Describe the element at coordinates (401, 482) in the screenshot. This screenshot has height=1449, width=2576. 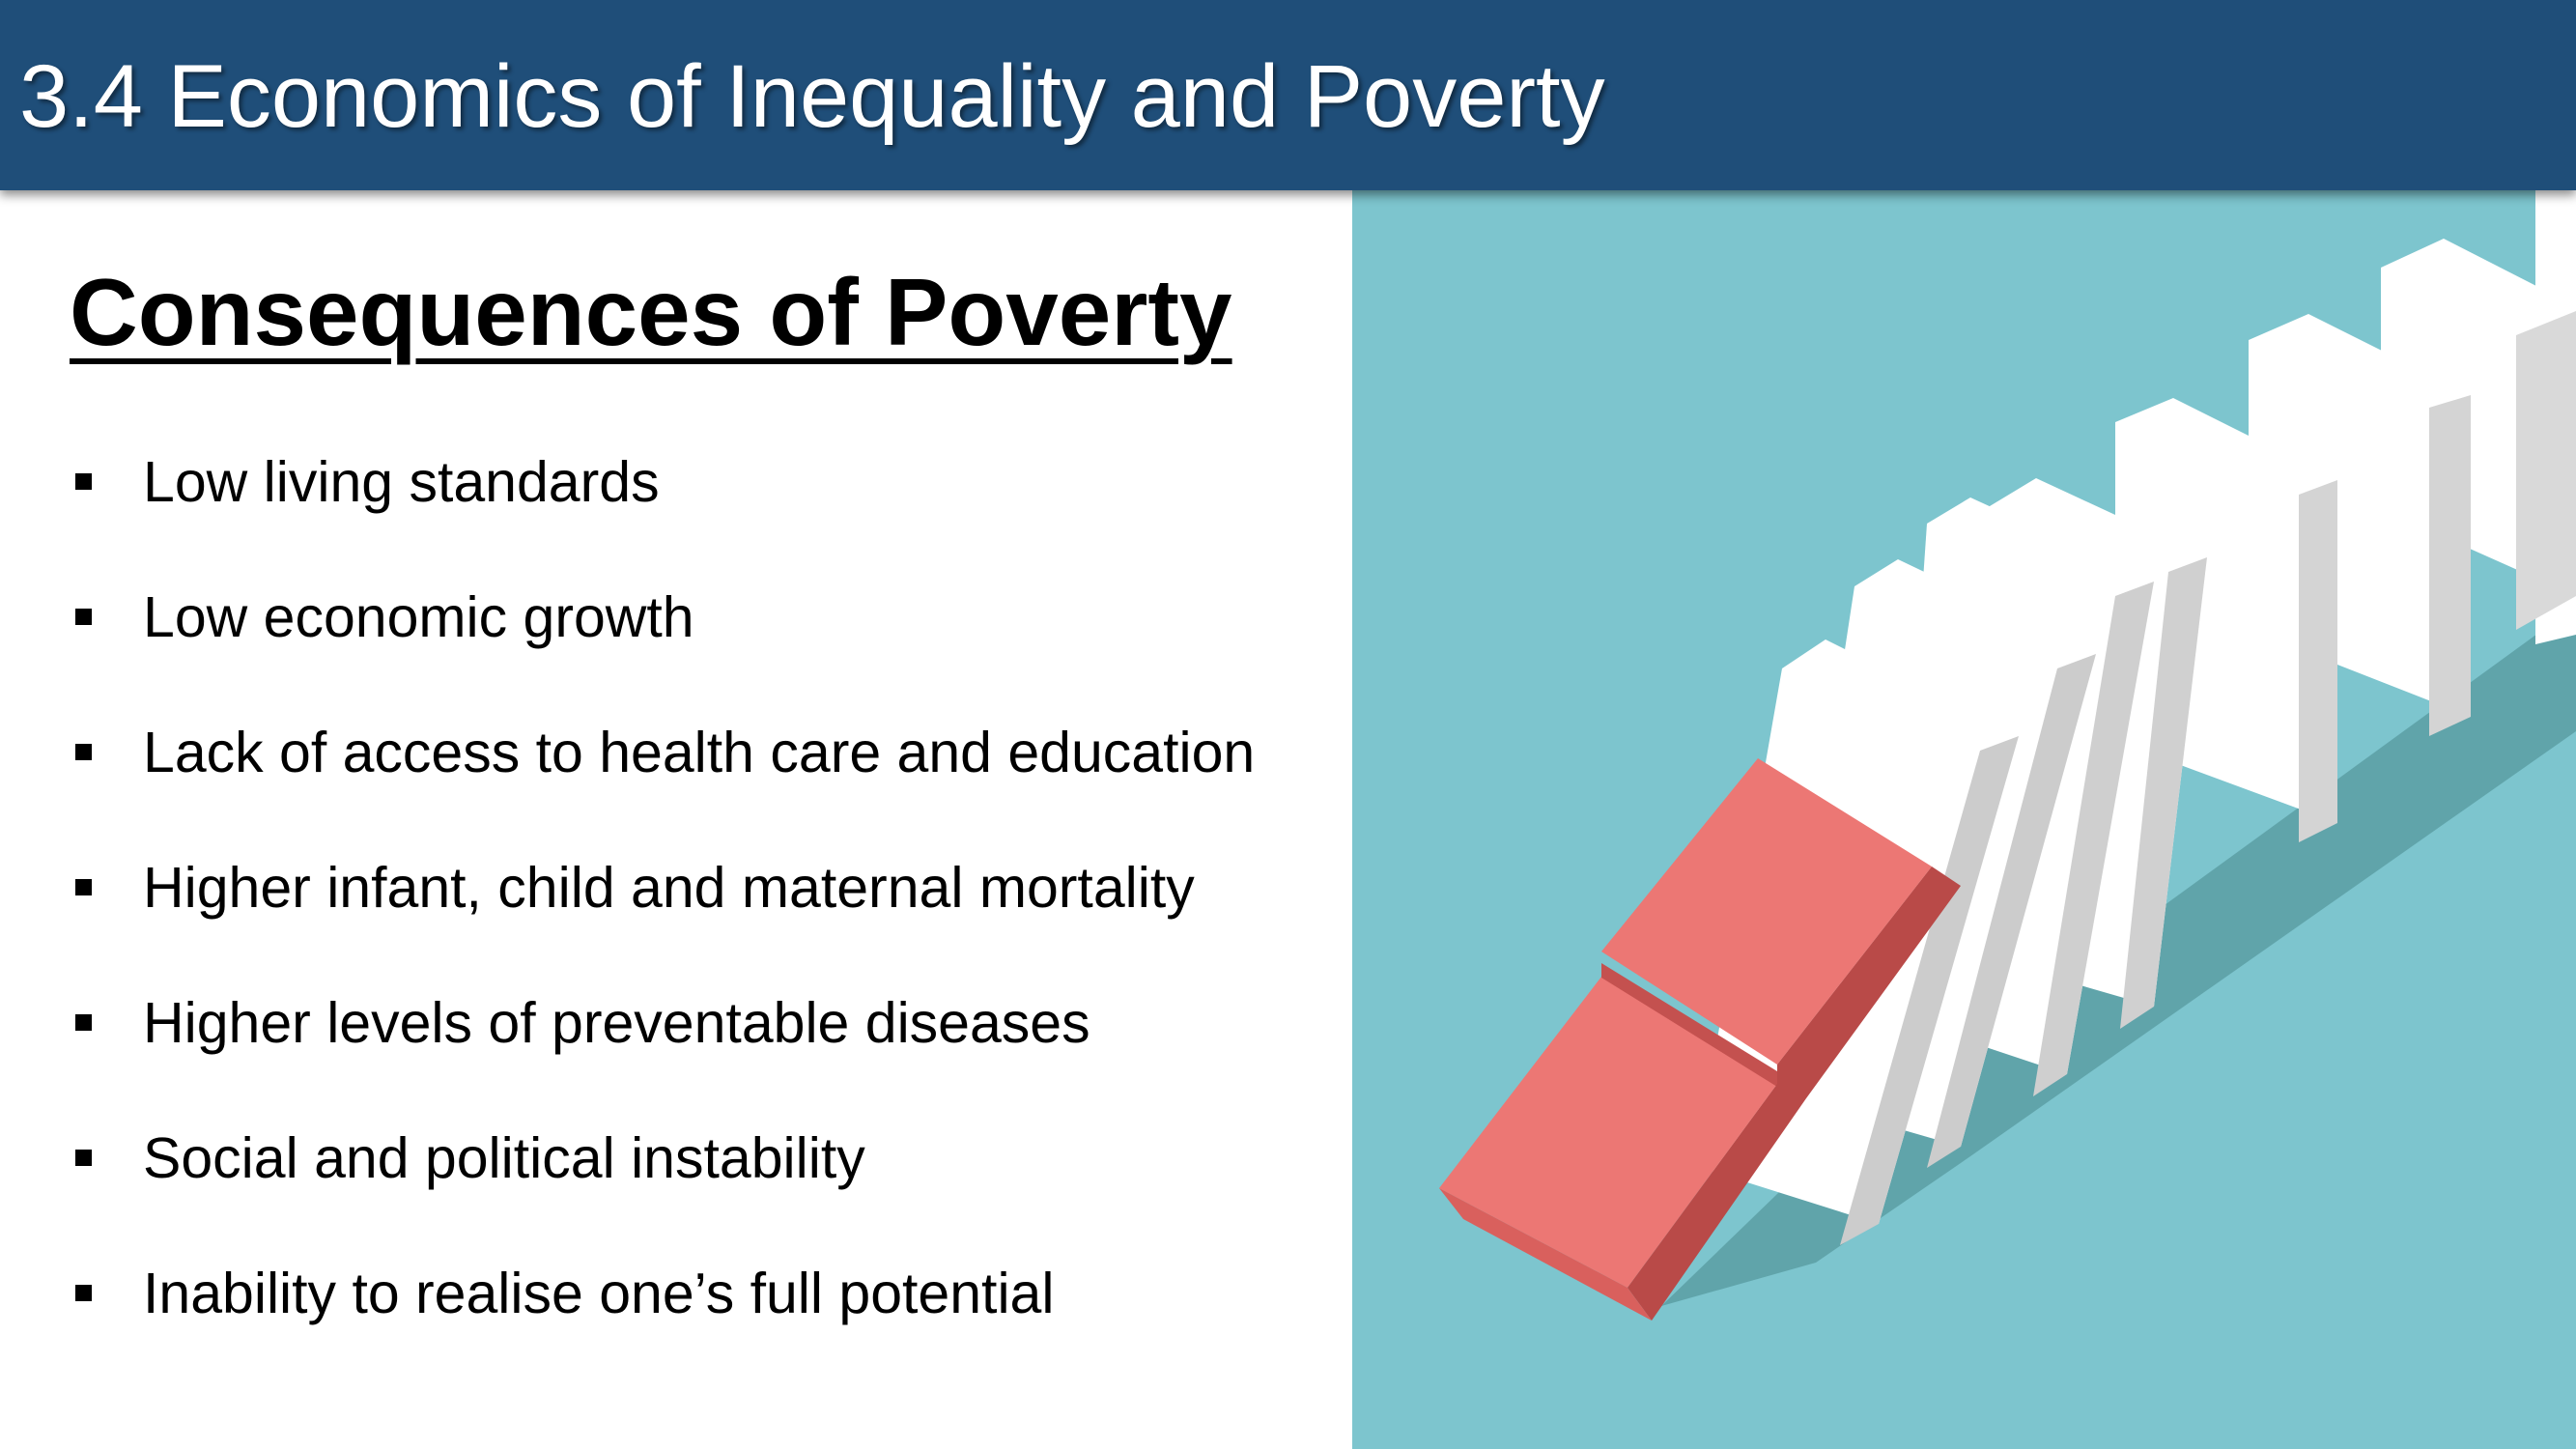
I see `bullet-text: Low living standards` at that location.